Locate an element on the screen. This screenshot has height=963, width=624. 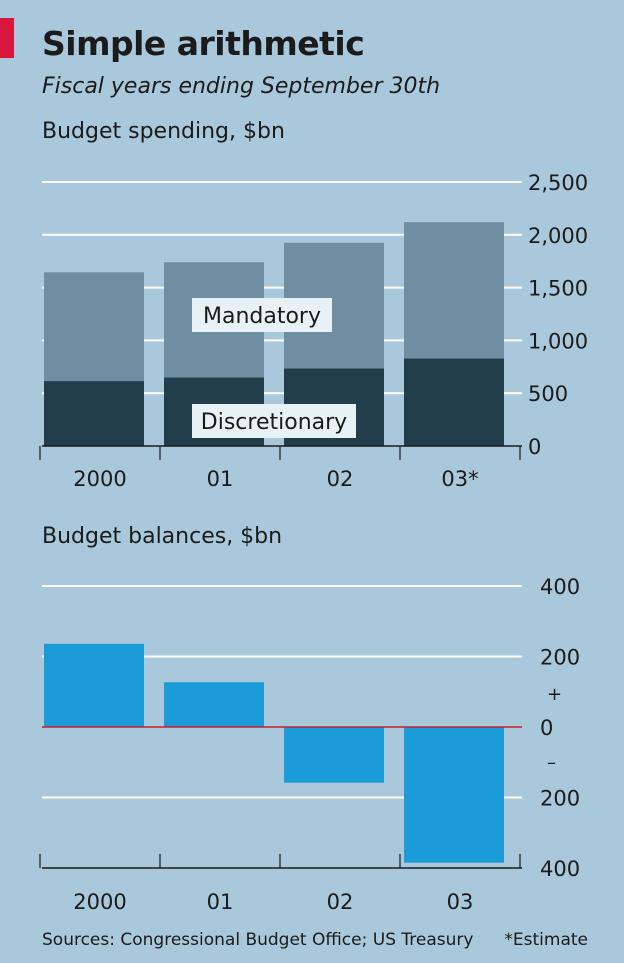
chart-title: Simple arithmetic is located at coordinates (203, 43).